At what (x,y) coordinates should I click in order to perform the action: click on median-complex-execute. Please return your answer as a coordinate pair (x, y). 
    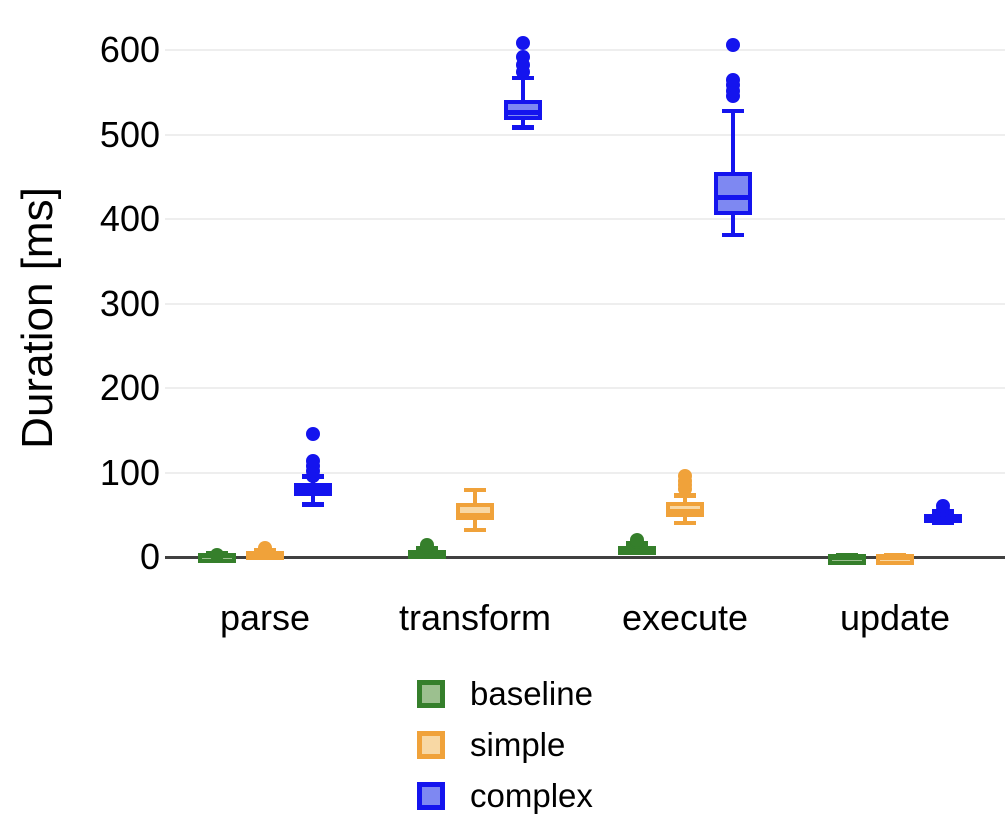
    Looking at the image, I should click on (733, 198).